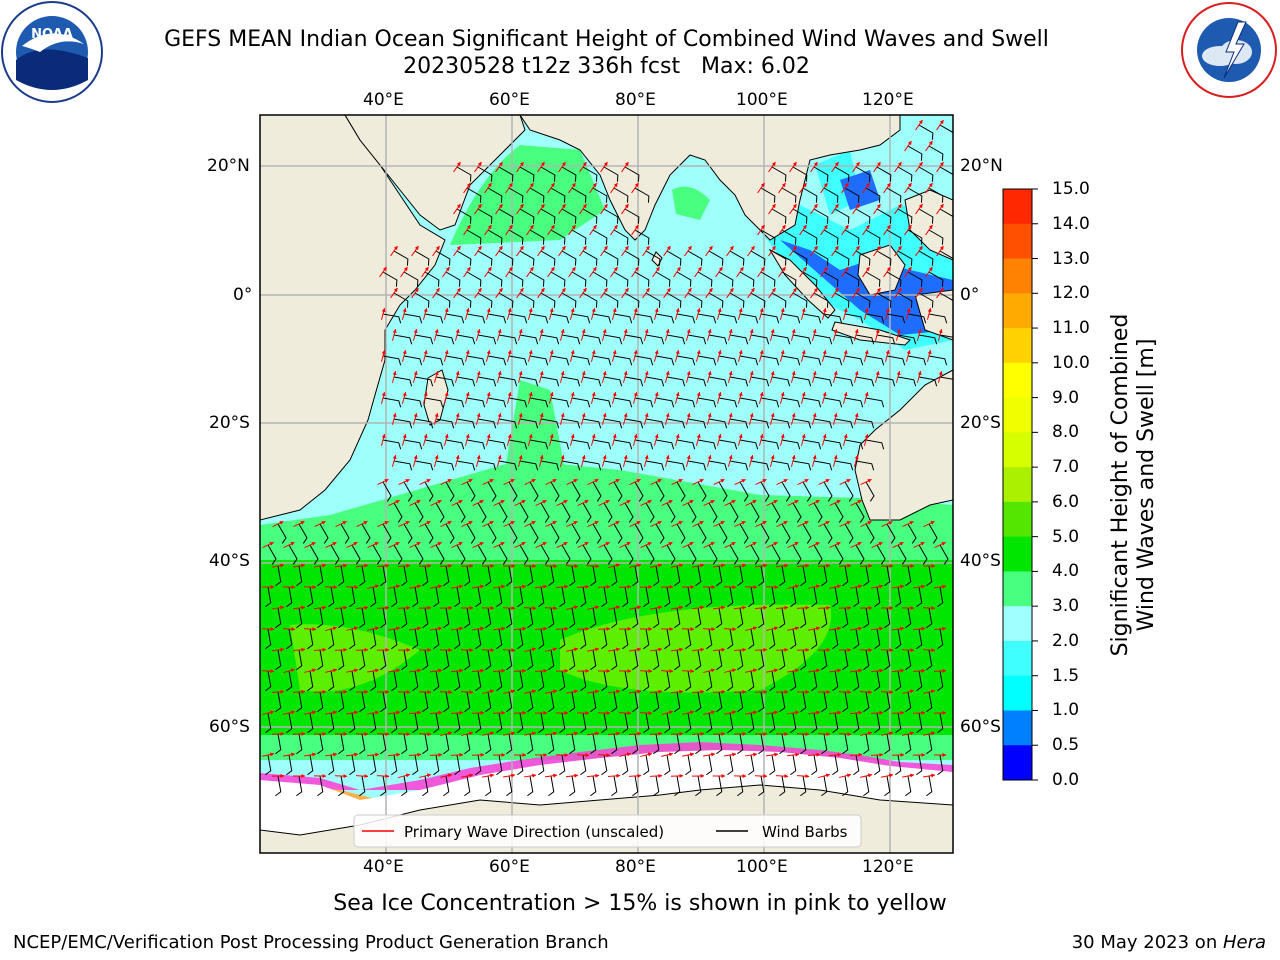 This screenshot has height=960, width=1280. Describe the element at coordinates (1066, 432) in the screenshot. I see `colorbar-tick-label: 8.0` at that location.